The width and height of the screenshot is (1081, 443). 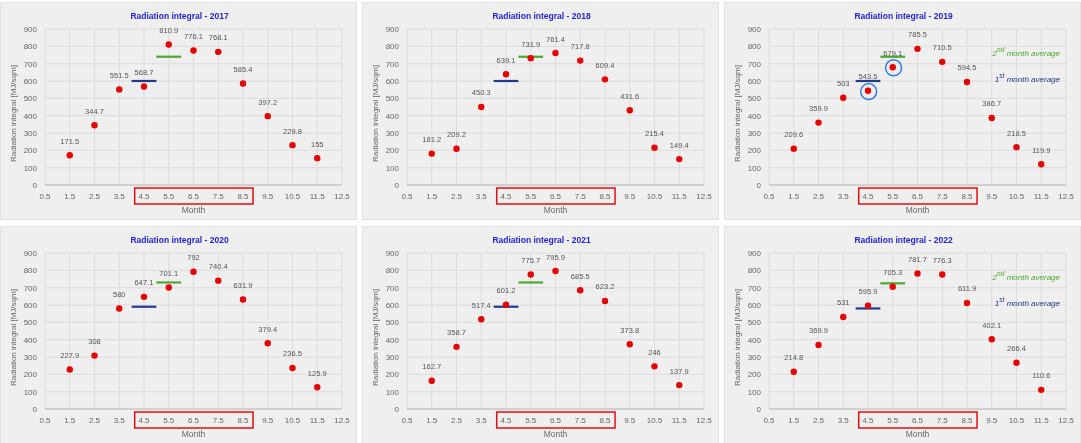 I want to click on y-tick-label: 800, so click(x=30, y=271).